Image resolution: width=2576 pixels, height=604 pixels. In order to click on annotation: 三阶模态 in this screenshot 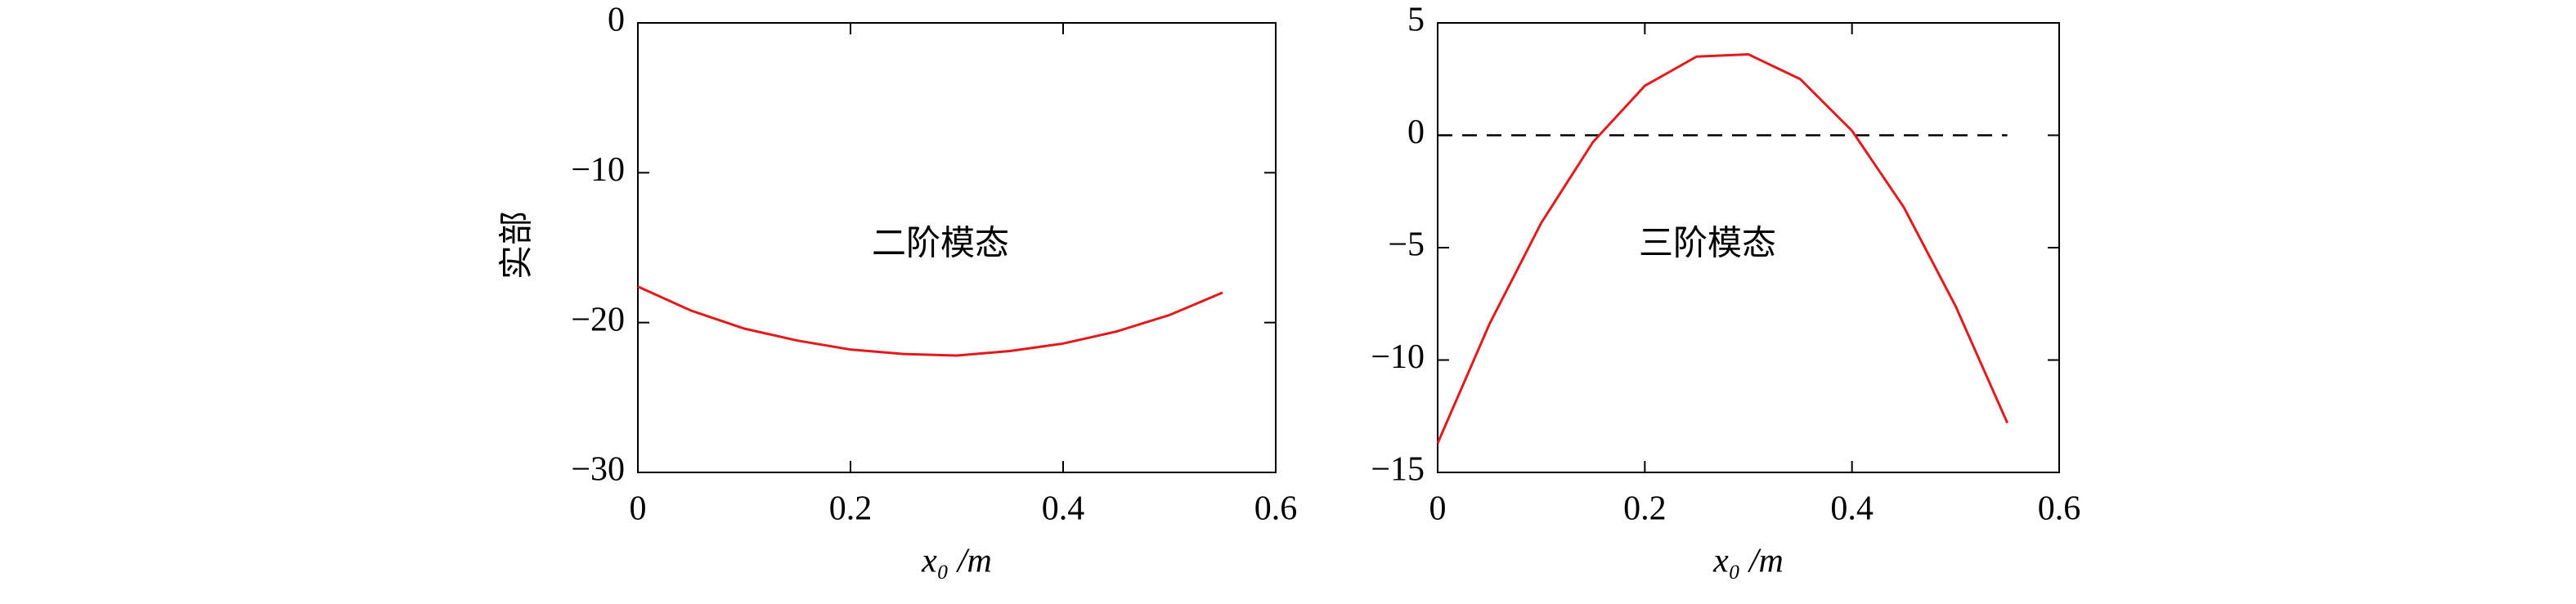, I will do `click(1708, 244)`.